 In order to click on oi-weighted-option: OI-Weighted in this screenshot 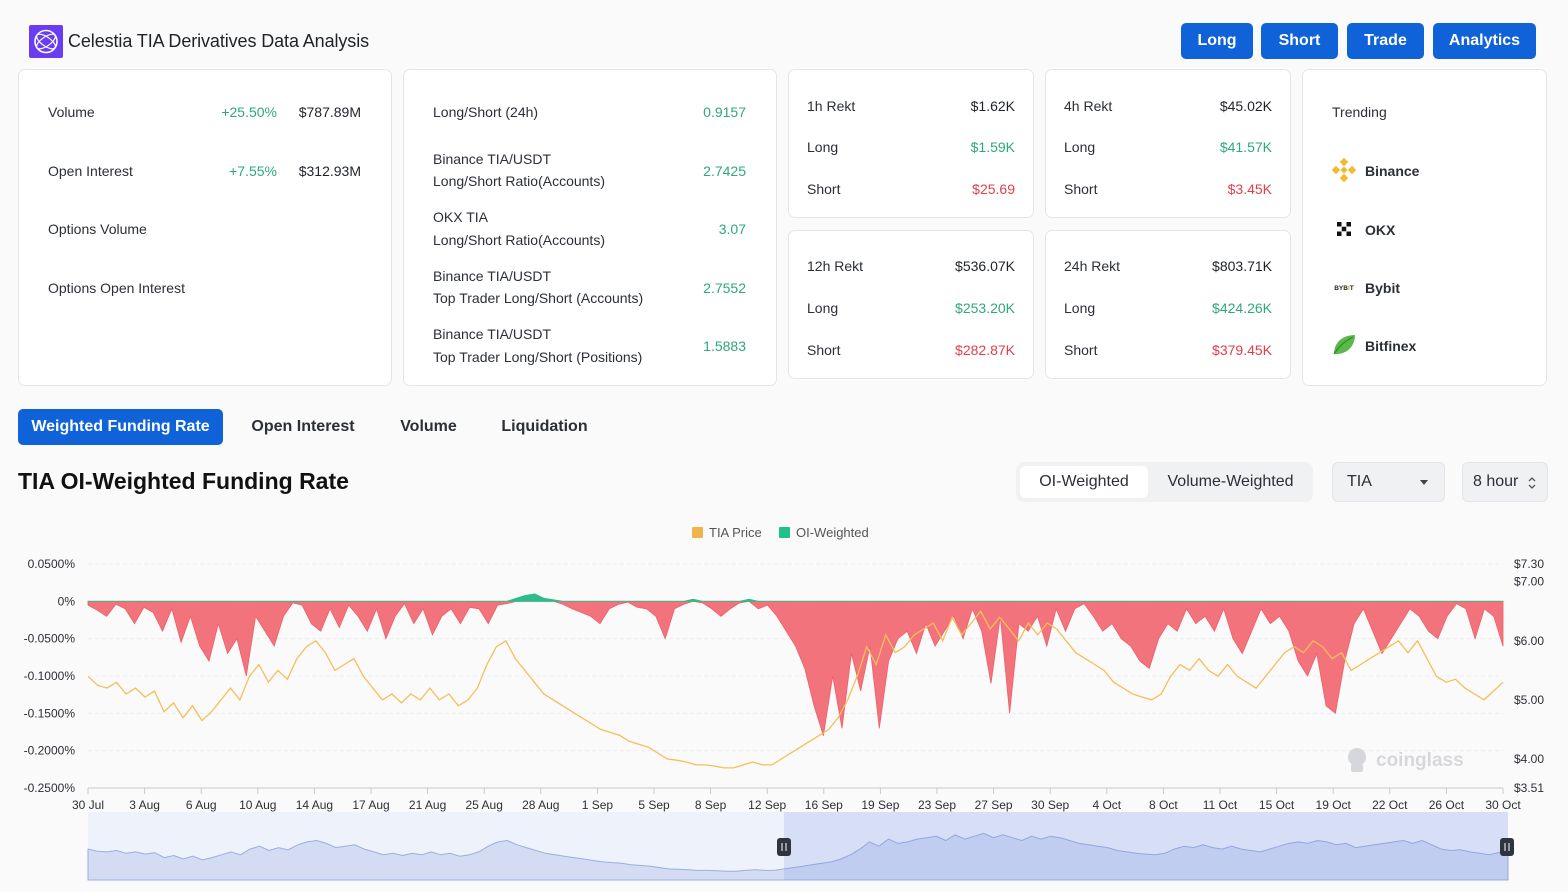, I will do `click(1084, 482)`.